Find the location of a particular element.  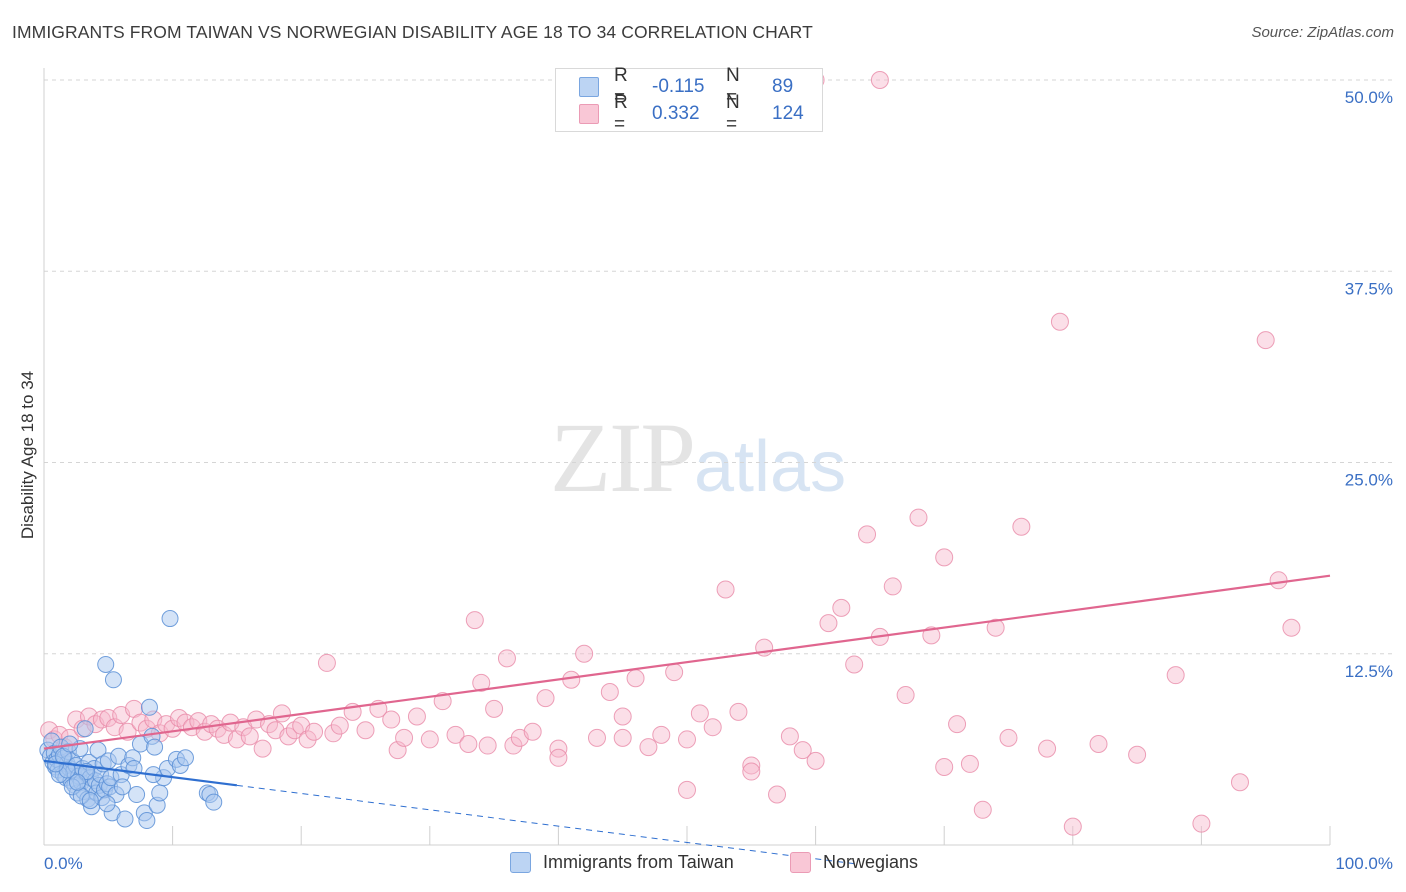

bottom-legend-norwegians: Norwegians is located at coordinates (854, 862).